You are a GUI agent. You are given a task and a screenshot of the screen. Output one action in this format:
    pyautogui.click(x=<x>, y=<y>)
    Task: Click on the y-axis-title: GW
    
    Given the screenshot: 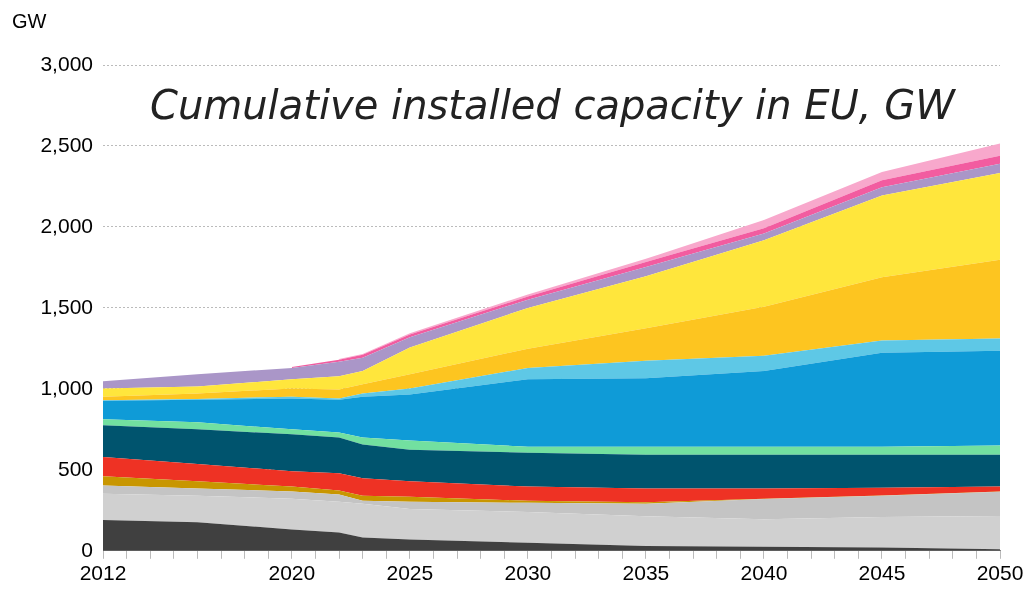 What is the action you would take?
    pyautogui.click(x=29, y=21)
    